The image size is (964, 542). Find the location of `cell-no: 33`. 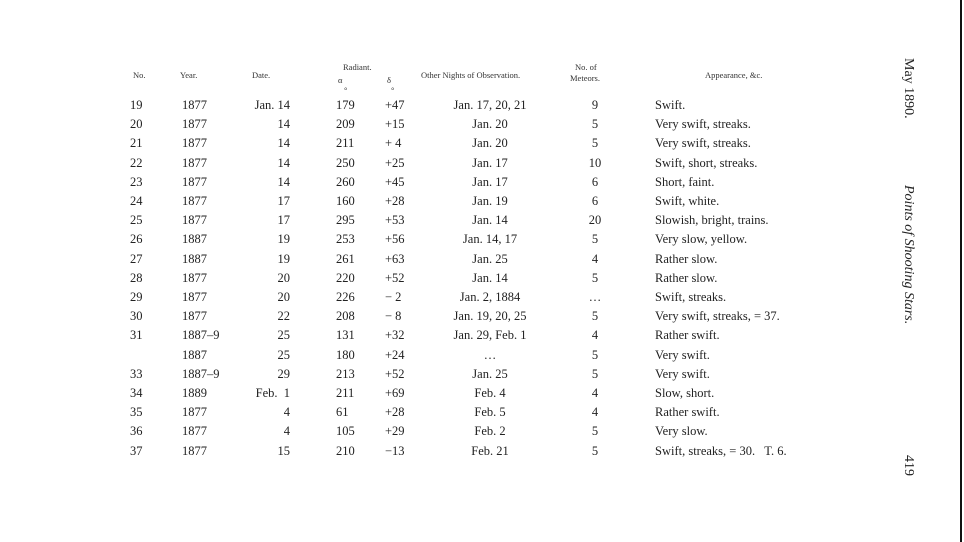

cell-no: 33 is located at coordinates (136, 373).